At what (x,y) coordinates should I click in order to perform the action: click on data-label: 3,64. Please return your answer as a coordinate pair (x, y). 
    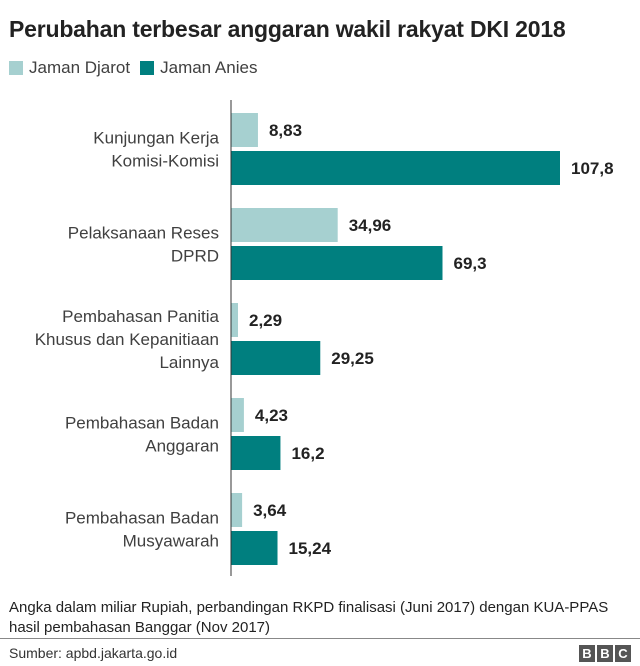
    Looking at the image, I should click on (270, 510).